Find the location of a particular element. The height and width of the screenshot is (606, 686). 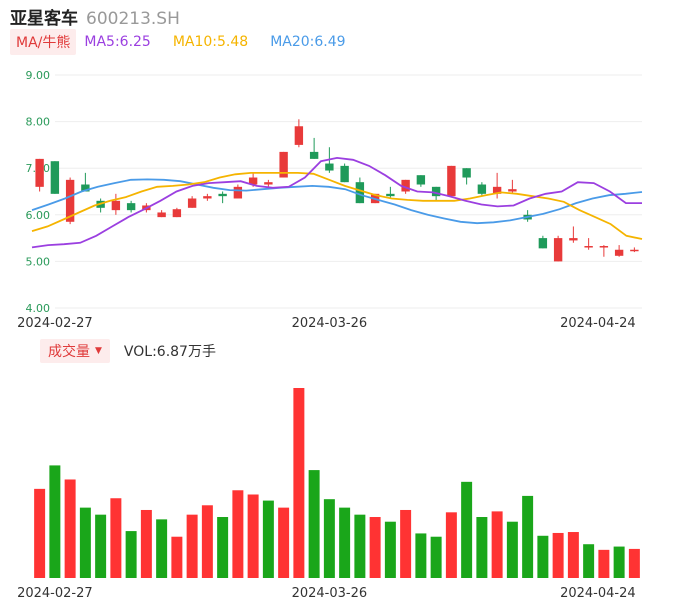

x-date-label: 2024-04-24 is located at coordinates (598, 323).